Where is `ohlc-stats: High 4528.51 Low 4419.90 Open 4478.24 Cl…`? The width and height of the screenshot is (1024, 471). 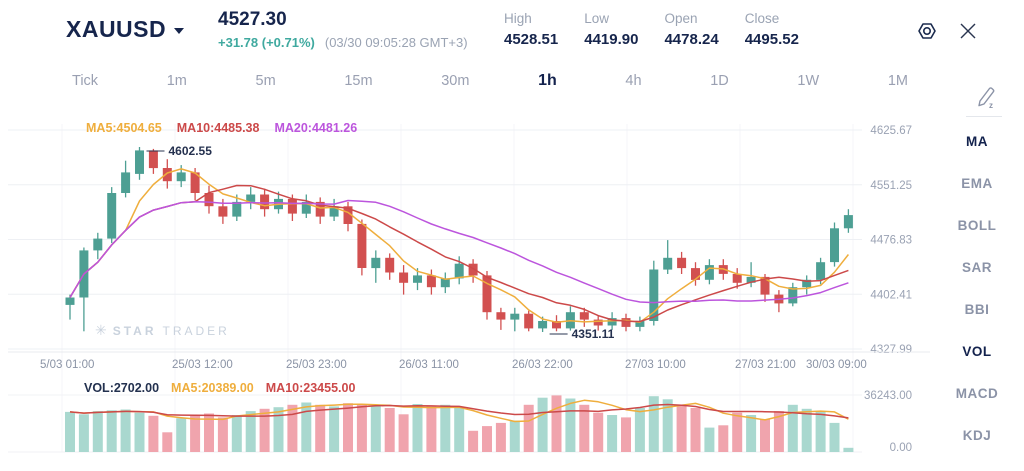 ohlc-stats: High 4528.51 Low 4419.90 Open 4478.24 Cl… is located at coordinates (651, 29).